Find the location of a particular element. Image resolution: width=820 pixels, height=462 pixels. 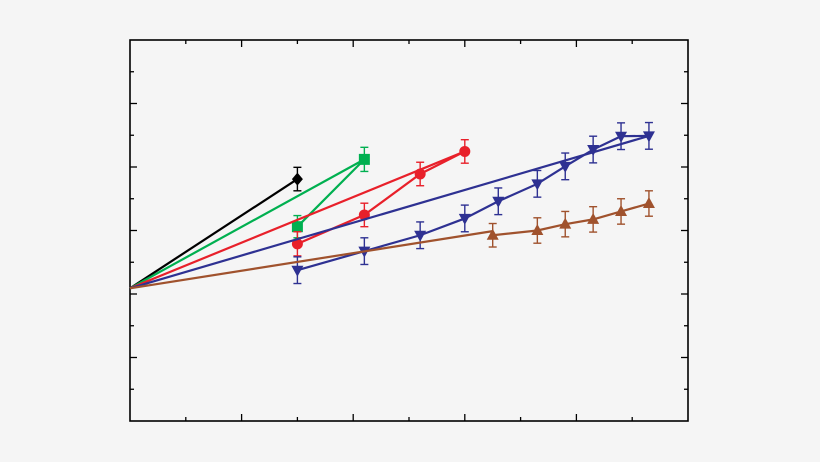

series-3-fit-line is located at coordinates (297, 220).